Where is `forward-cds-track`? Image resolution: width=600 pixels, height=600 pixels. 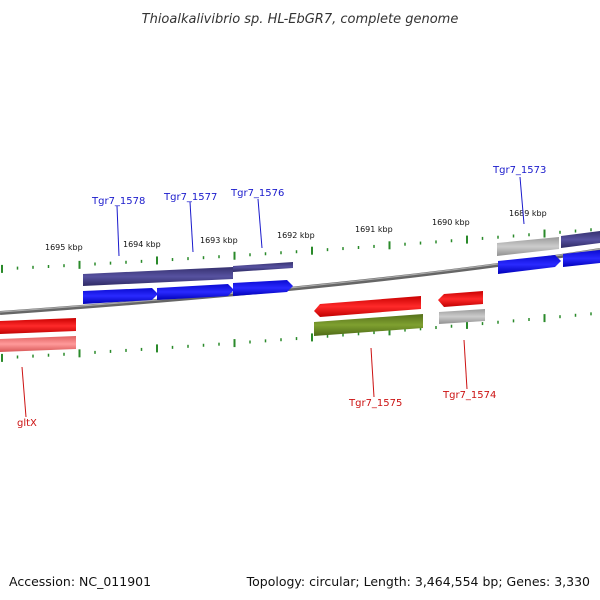 forward-cds-track is located at coordinates (341, 277).